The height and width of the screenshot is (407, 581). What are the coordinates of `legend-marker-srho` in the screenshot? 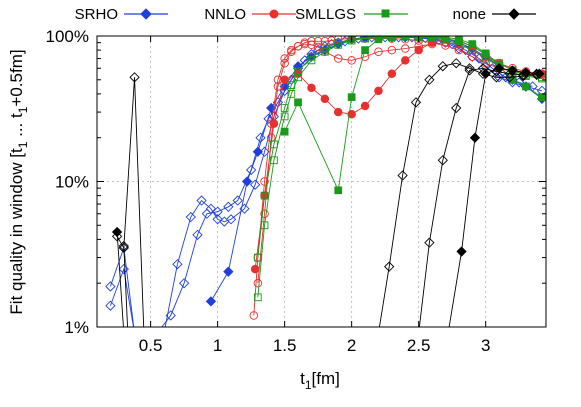 It's located at (146, 14).